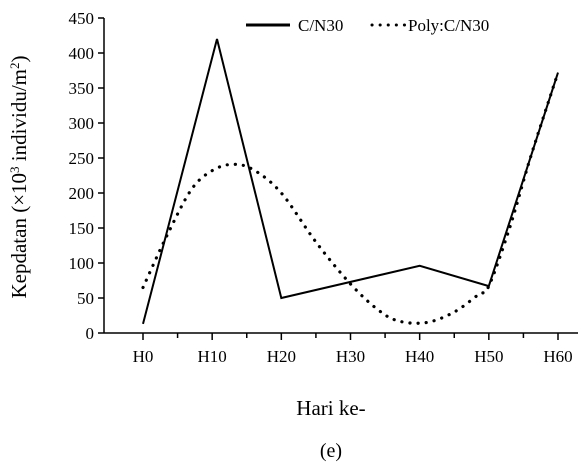 The image size is (581, 470). I want to click on x-tick-label: H40, so click(419, 356).